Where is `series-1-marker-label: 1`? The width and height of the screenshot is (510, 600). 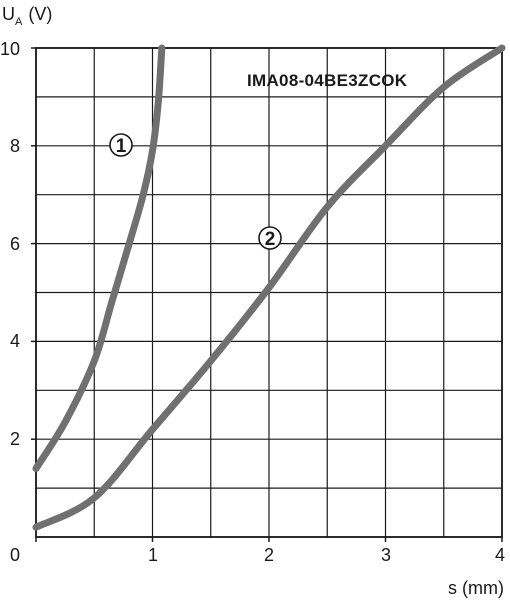 series-1-marker-label: 1 is located at coordinates (121, 146).